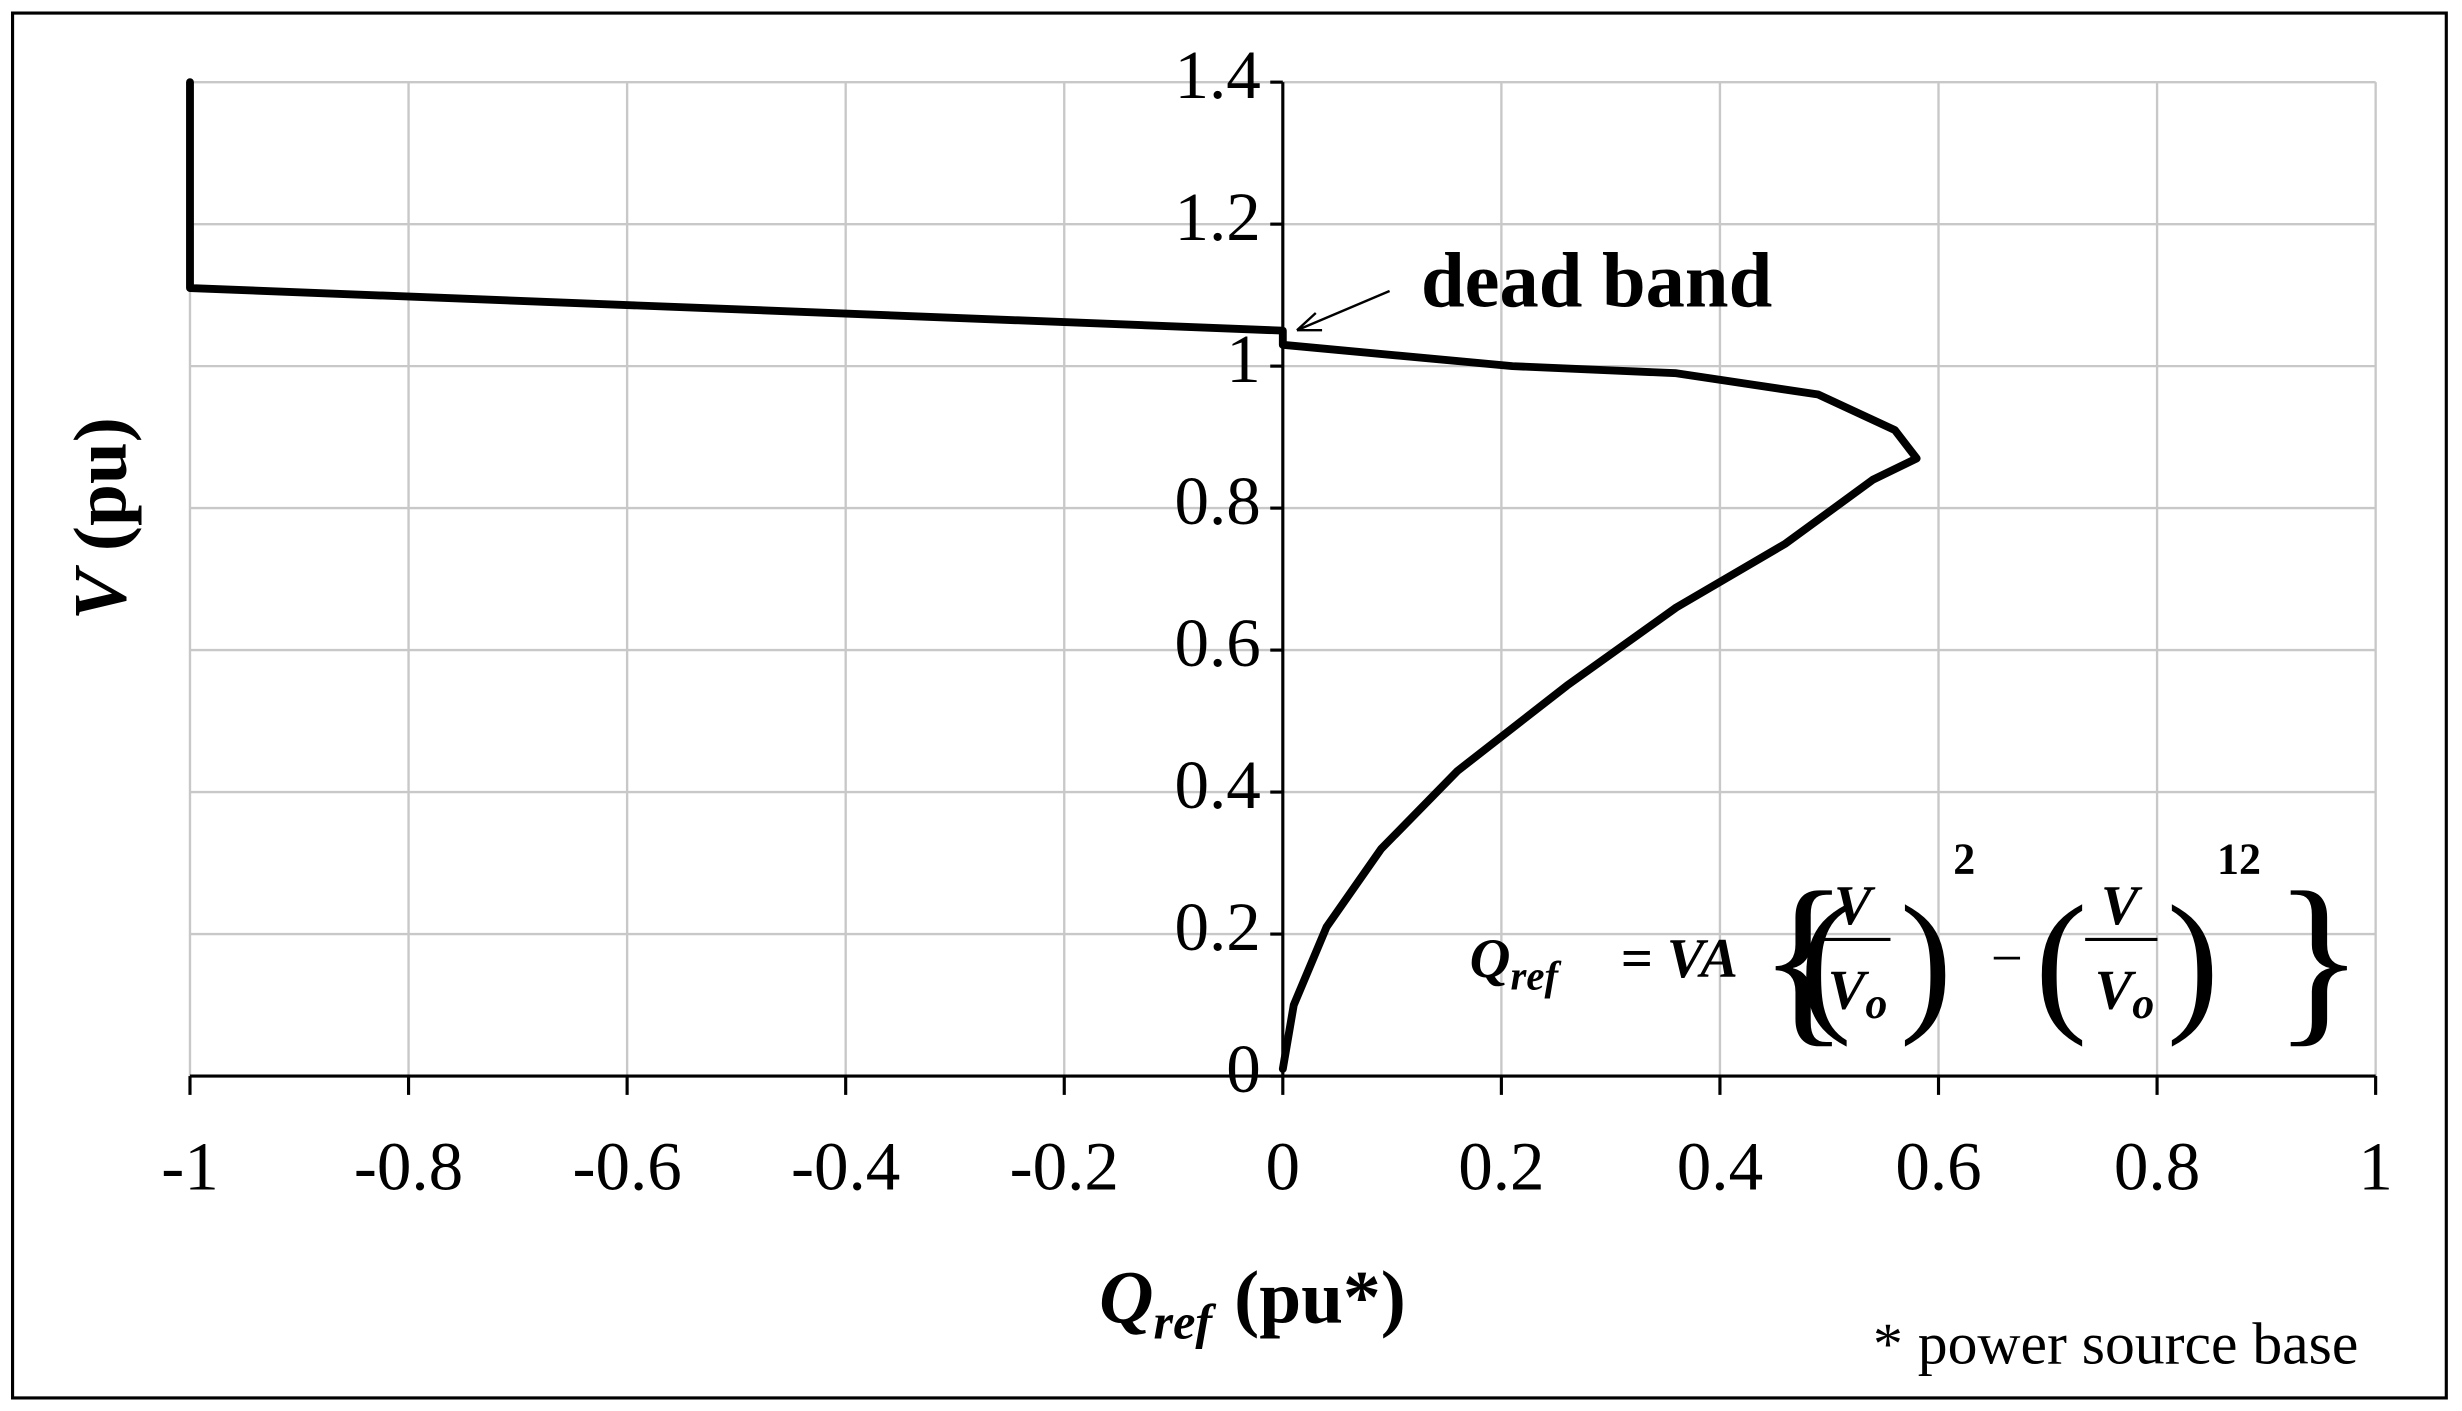 Image resolution: width=2462 pixels, height=1411 pixels. What do you see at coordinates (408, 1165) in the screenshot?
I see `x-tick-label: -0.8` at bounding box center [408, 1165].